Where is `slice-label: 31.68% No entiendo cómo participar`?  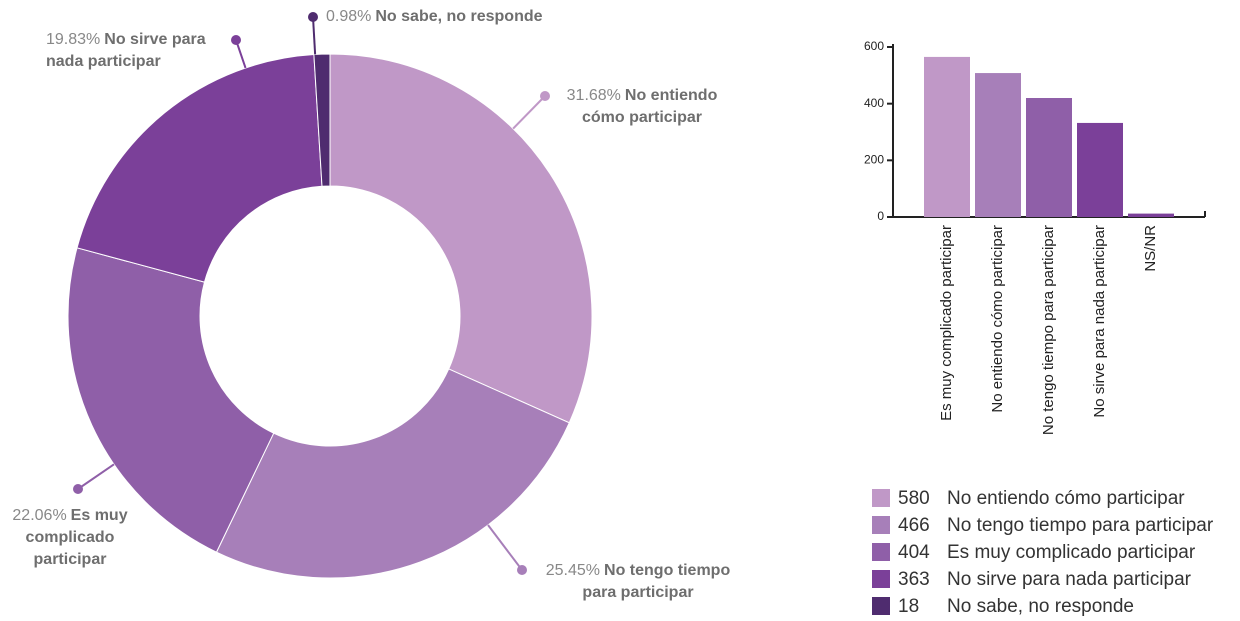
slice-label: 31.68% No entiendo cómo participar is located at coordinates (642, 107).